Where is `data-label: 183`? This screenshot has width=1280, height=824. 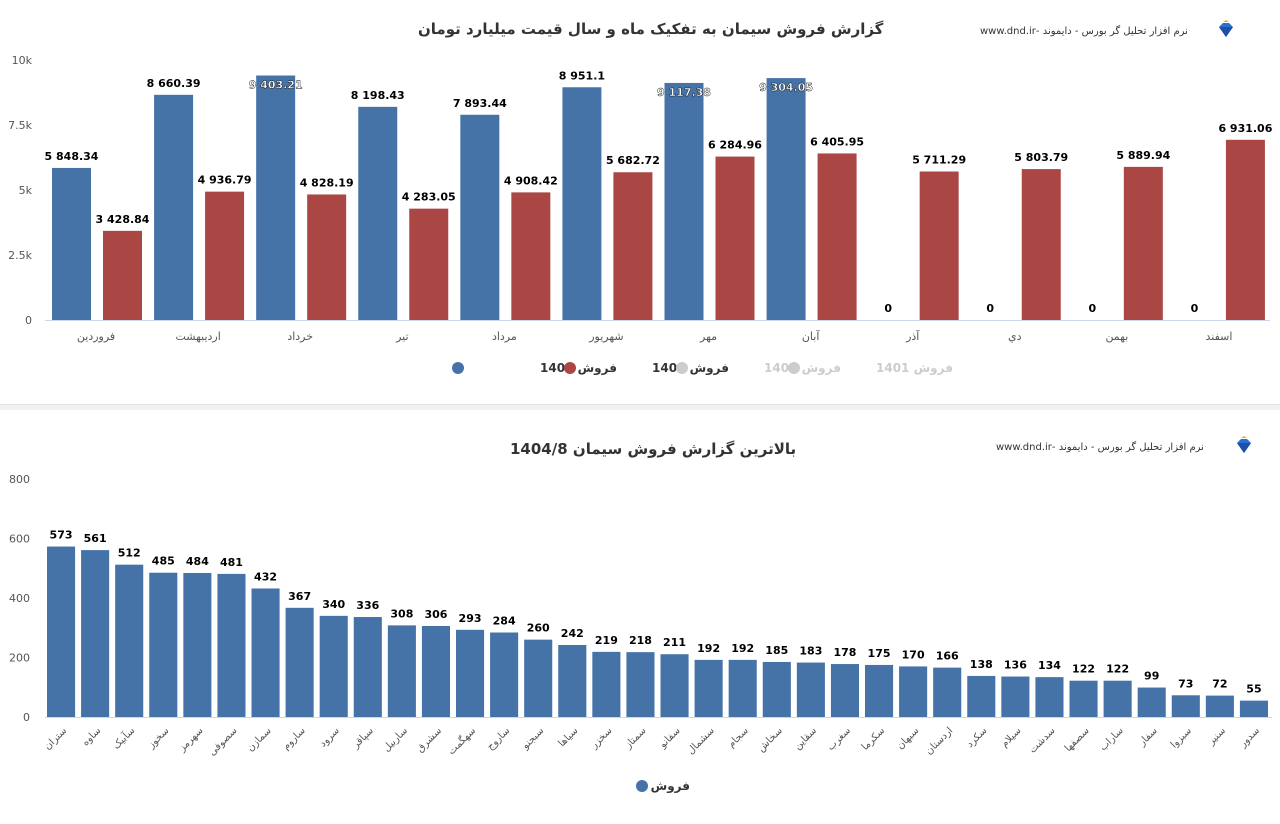
data-label: 183 is located at coordinates (810, 651).